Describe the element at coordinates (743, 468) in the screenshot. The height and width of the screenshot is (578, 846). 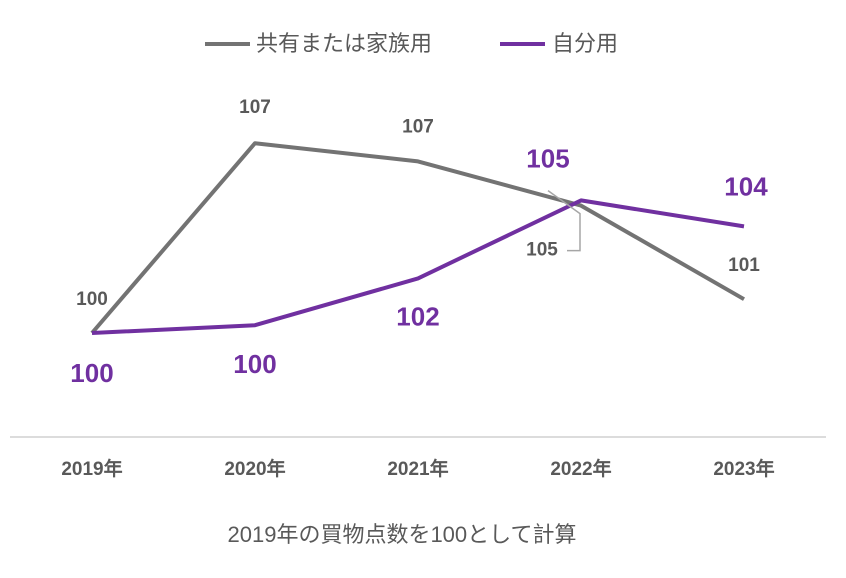
I see `x-tick-label: 2023年` at that location.